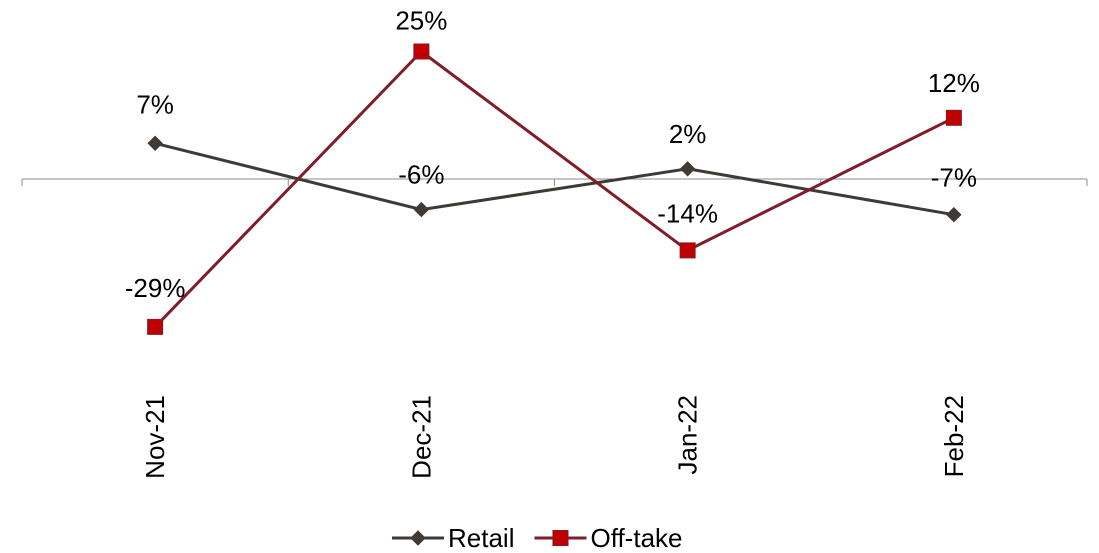  I want to click on legend-item: Retail, so click(453, 538).